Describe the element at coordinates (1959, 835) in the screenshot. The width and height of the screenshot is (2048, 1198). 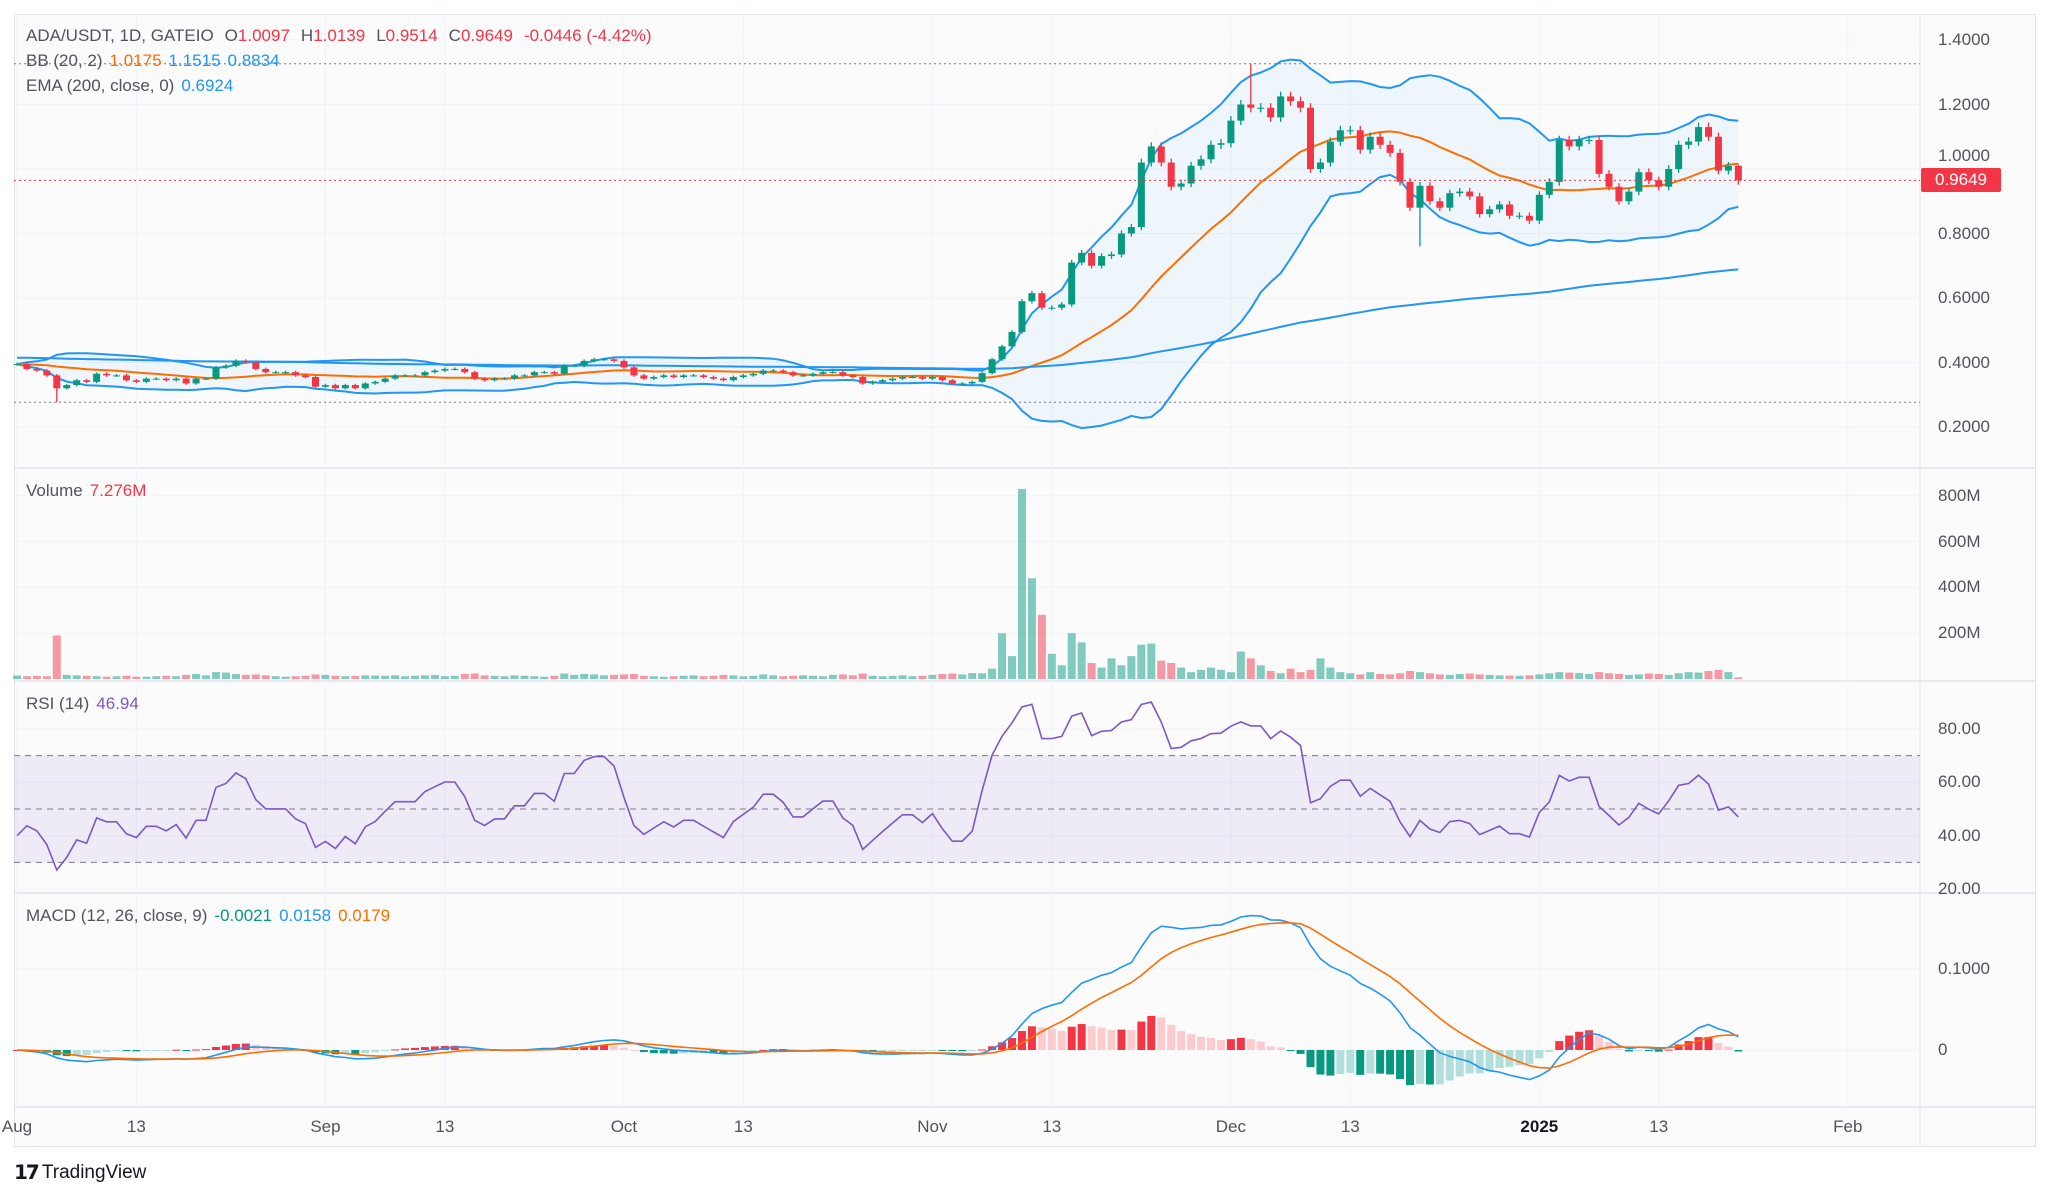
I see `rsi-tick-label: 40.00` at that location.